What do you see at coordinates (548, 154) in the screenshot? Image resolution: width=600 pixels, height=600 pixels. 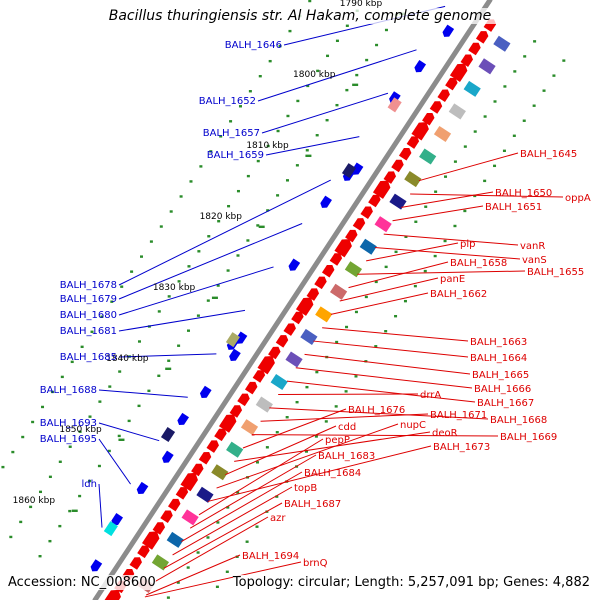 I see `reverse-gene-label: BALH_1645` at bounding box center [548, 154].